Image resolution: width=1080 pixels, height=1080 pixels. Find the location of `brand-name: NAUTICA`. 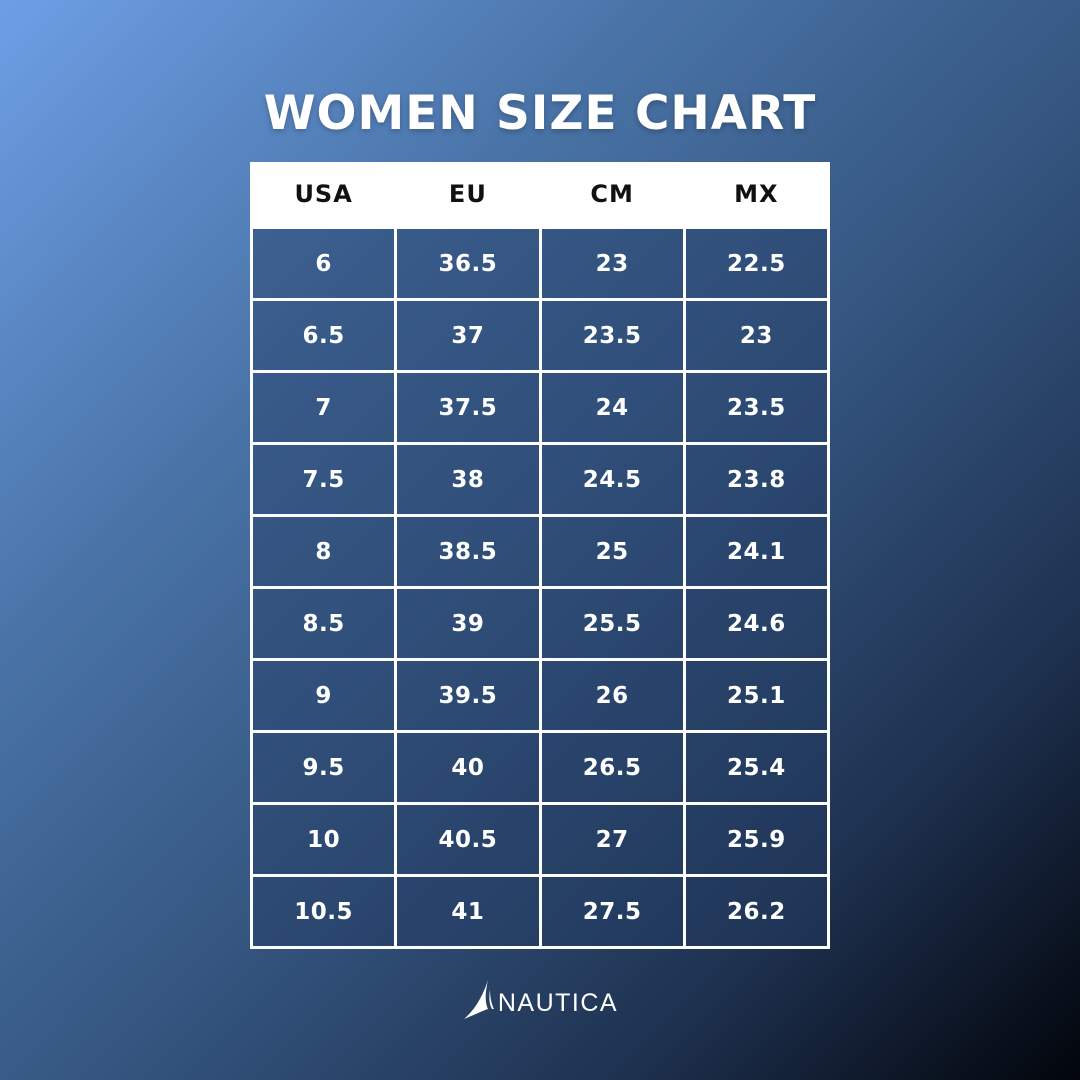

brand-name: NAUTICA is located at coordinates (558, 1003).